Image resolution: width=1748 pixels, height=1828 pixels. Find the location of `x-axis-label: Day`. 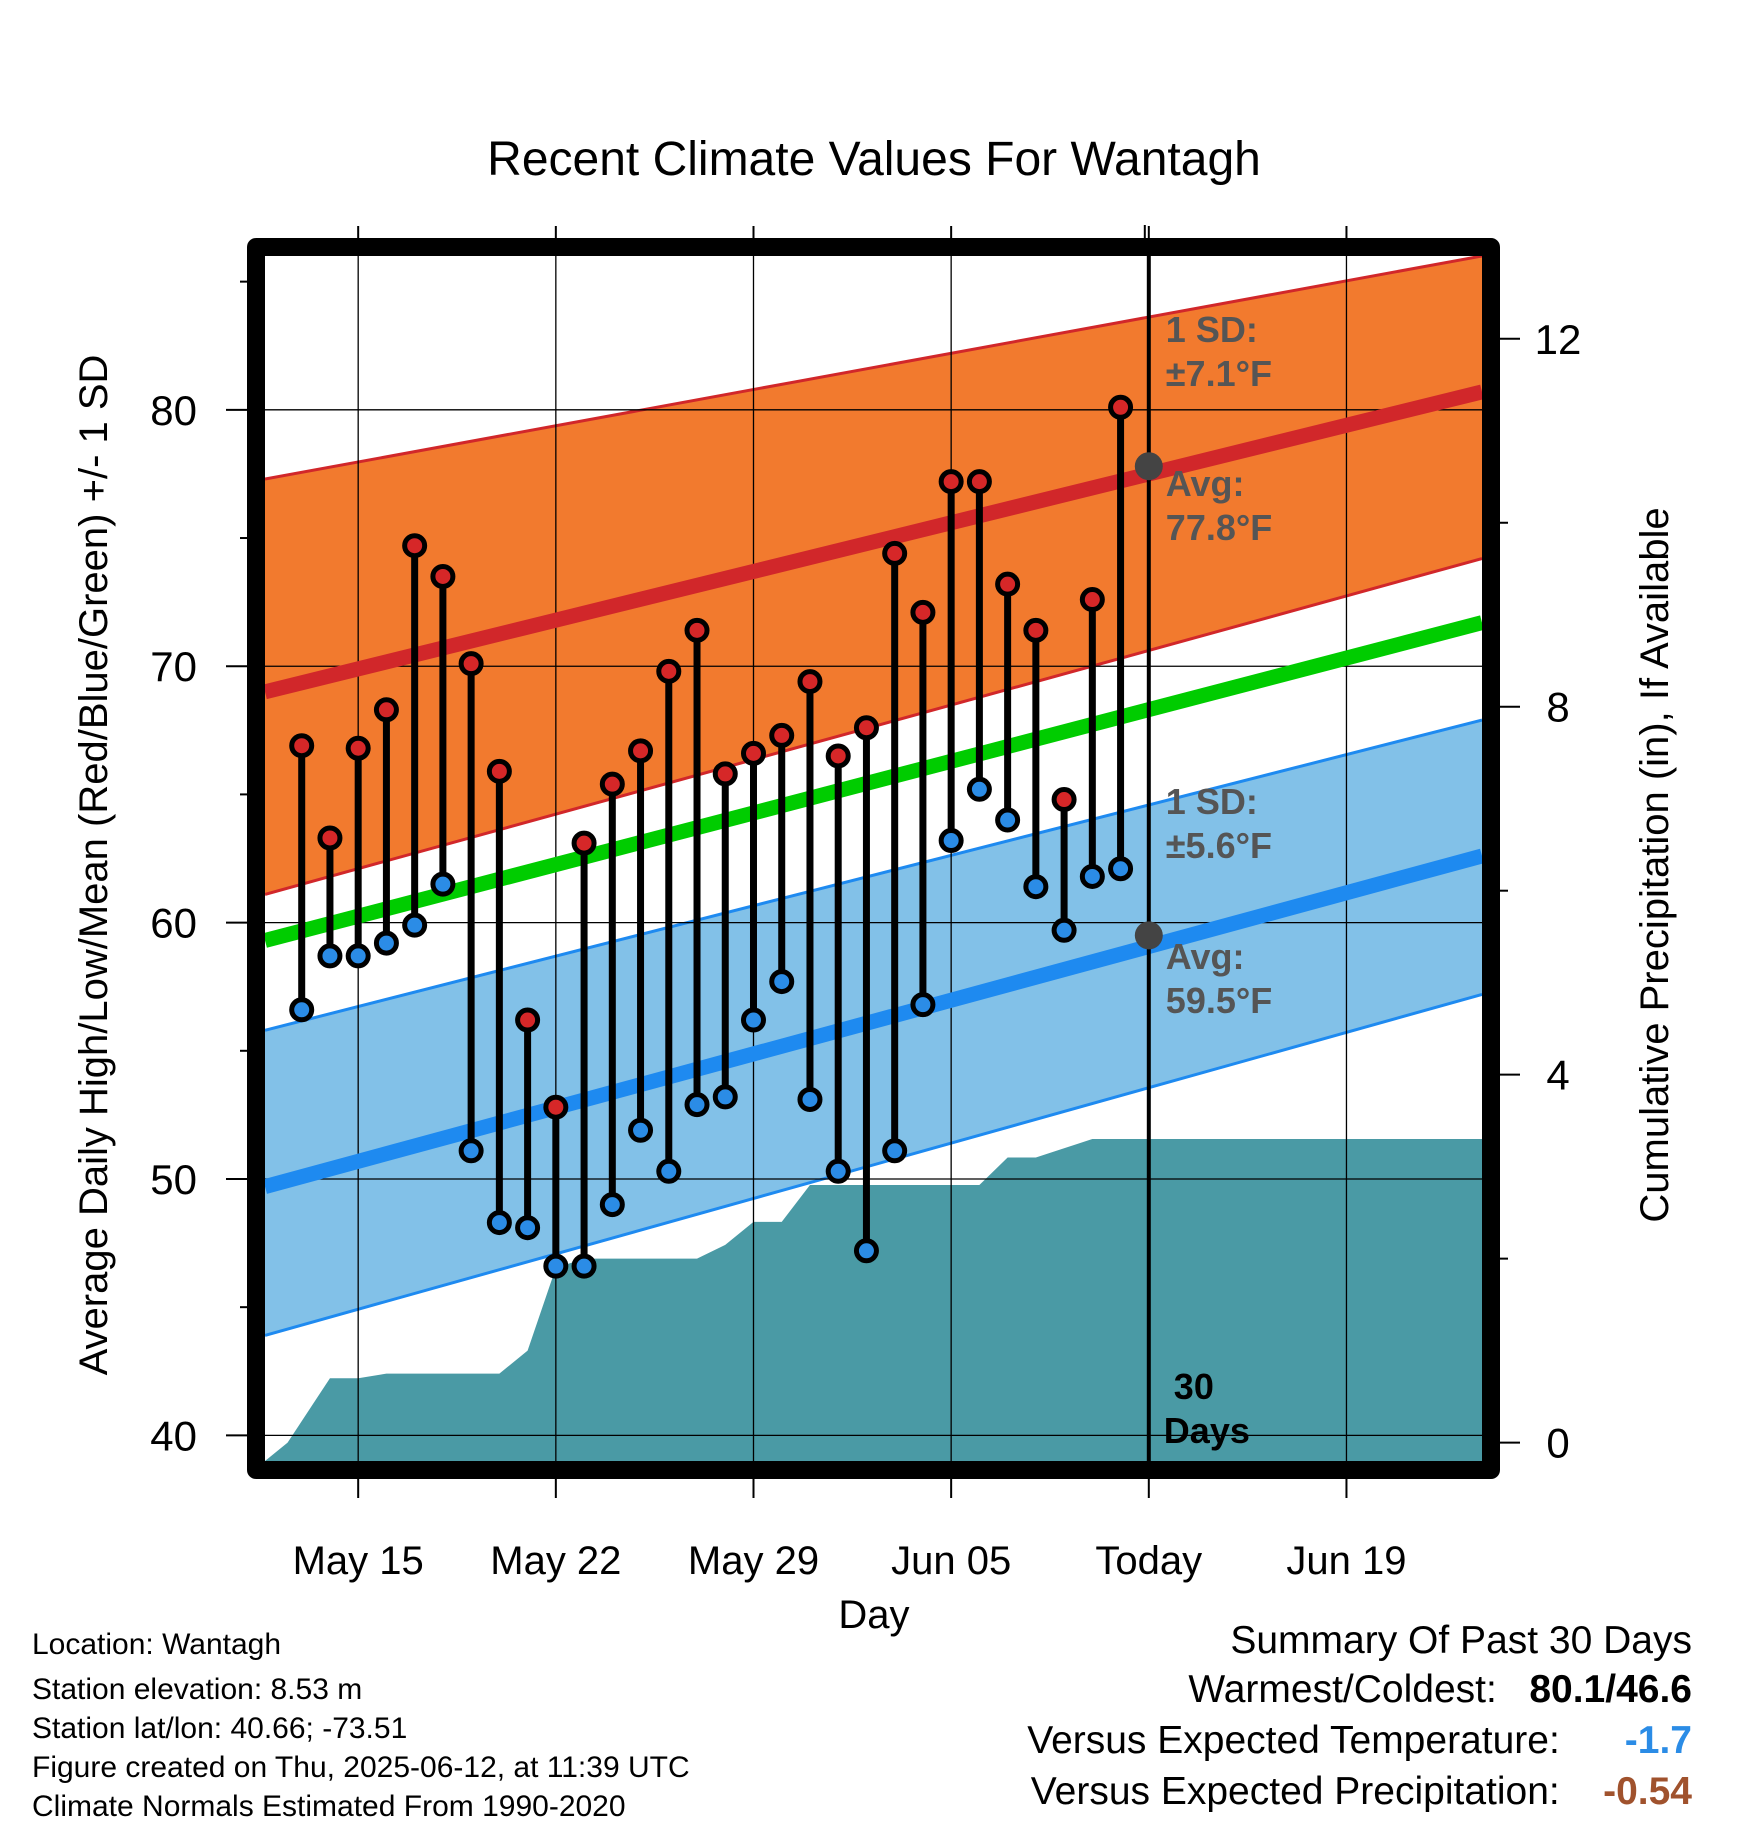

x-axis-label: Day is located at coordinates (873, 1615).